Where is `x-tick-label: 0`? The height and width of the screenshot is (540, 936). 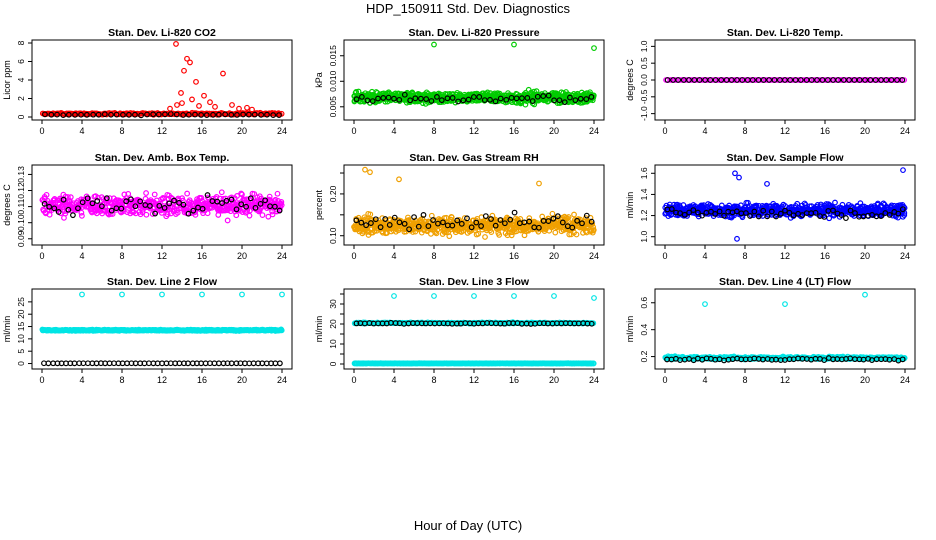 x-tick-label: 0 is located at coordinates (41, 131).